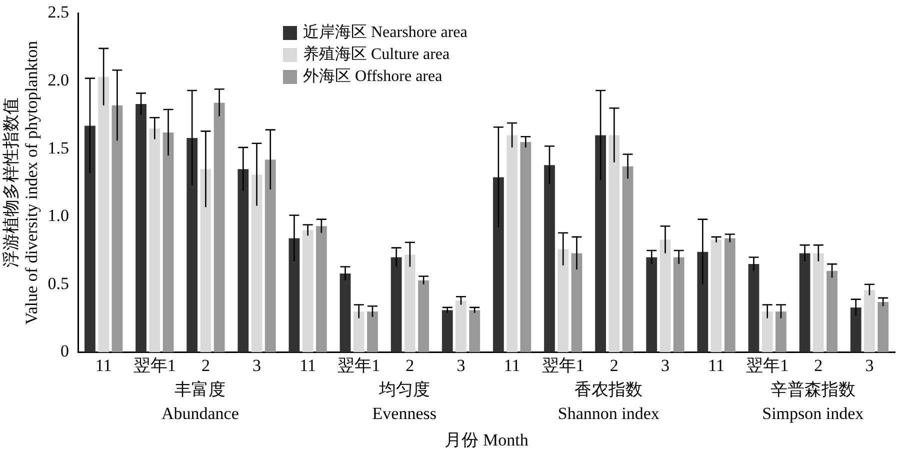 Image resolution: width=905 pixels, height=451 pixels. I want to click on y-tick-label: 0.5, so click(59, 283).